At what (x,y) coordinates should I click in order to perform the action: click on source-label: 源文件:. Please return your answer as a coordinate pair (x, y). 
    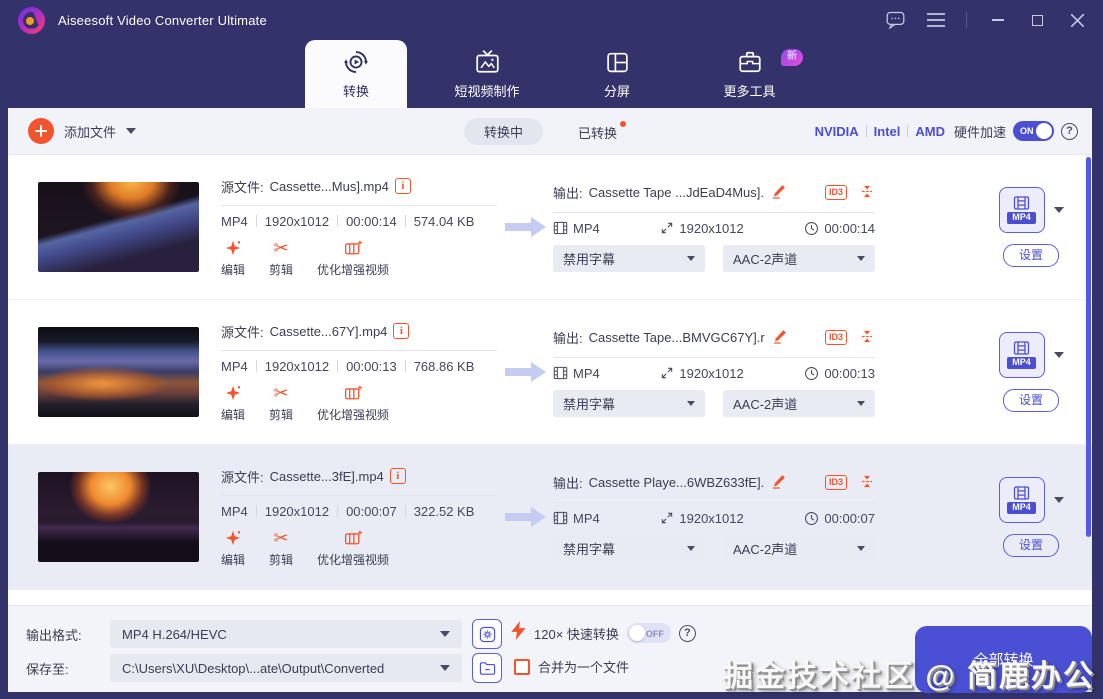
    Looking at the image, I should click on (242, 332).